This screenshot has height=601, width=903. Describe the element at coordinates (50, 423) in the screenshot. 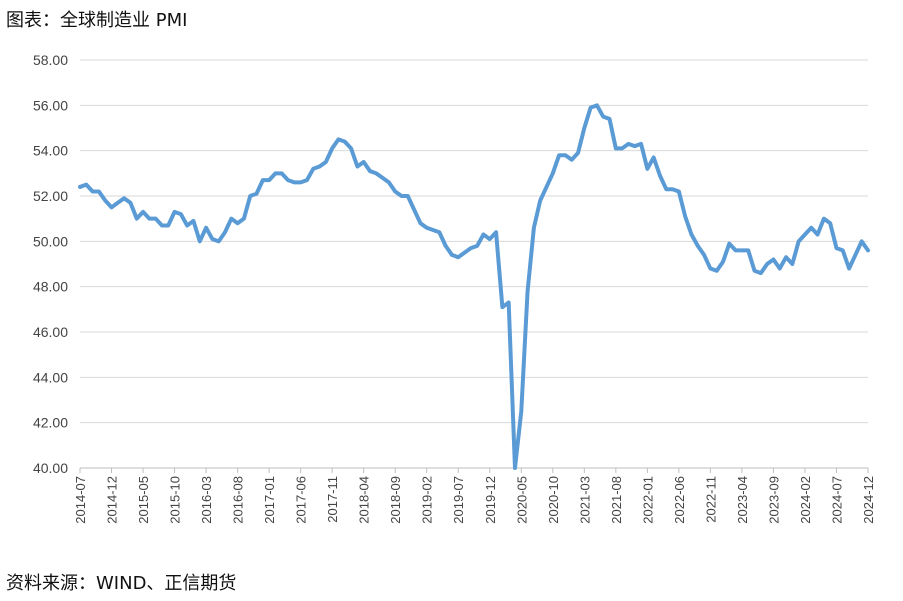

I see `y-tick-label: 42.00` at that location.